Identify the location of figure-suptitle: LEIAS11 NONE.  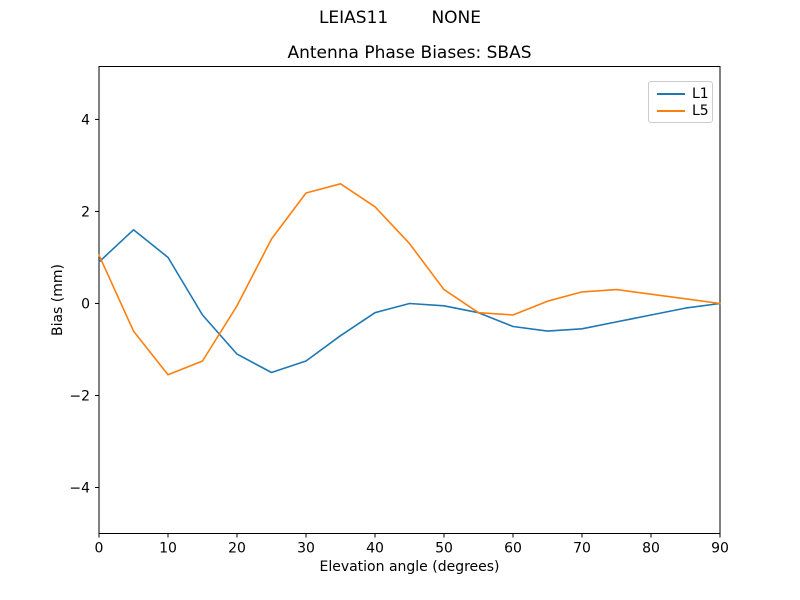
(400, 18).